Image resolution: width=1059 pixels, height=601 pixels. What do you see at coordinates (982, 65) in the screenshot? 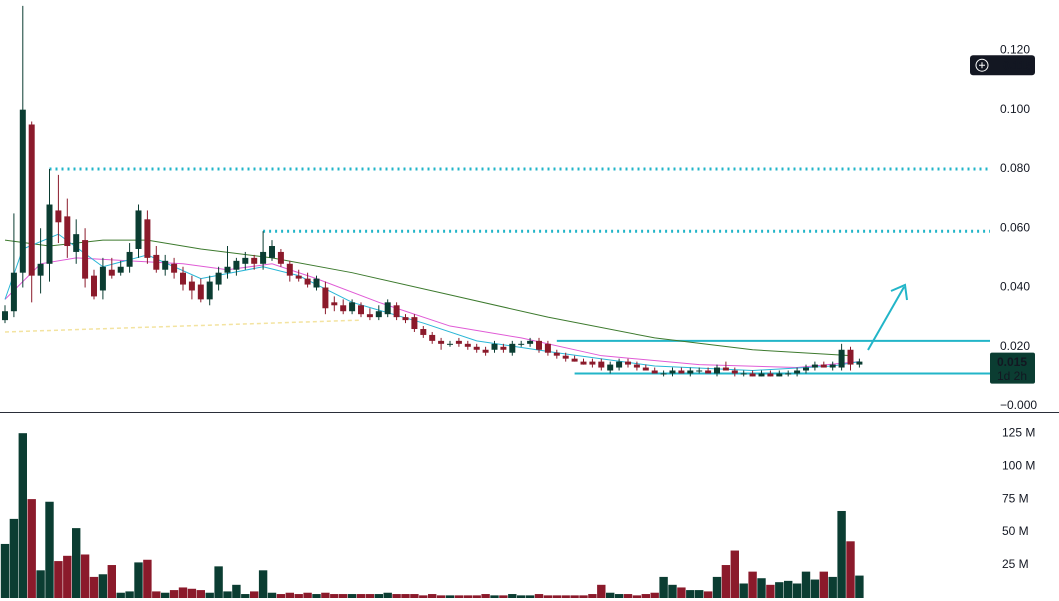
I see `crosshair-icon` at bounding box center [982, 65].